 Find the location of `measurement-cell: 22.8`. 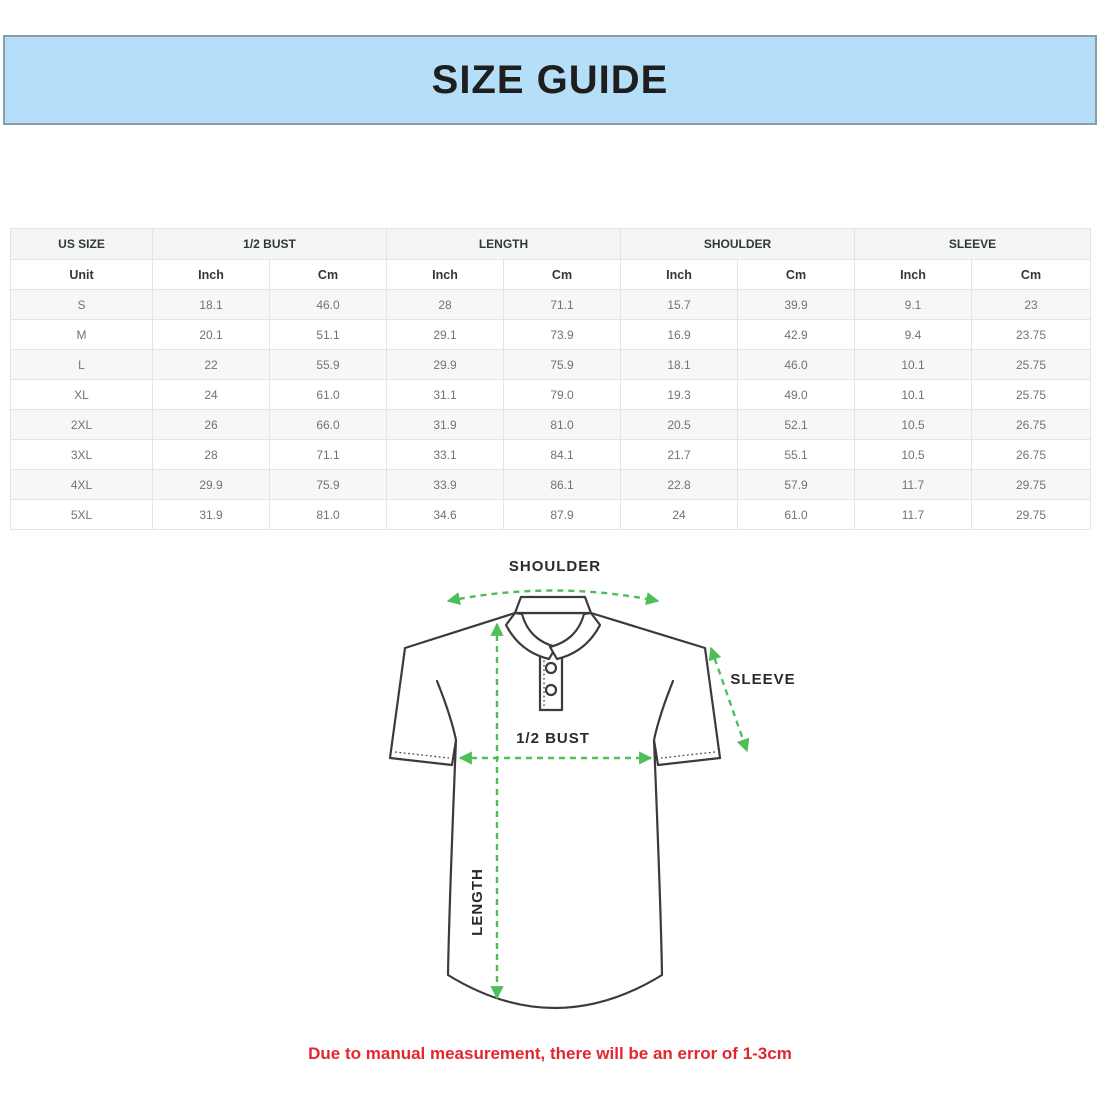

measurement-cell: 22.8 is located at coordinates (679, 484).